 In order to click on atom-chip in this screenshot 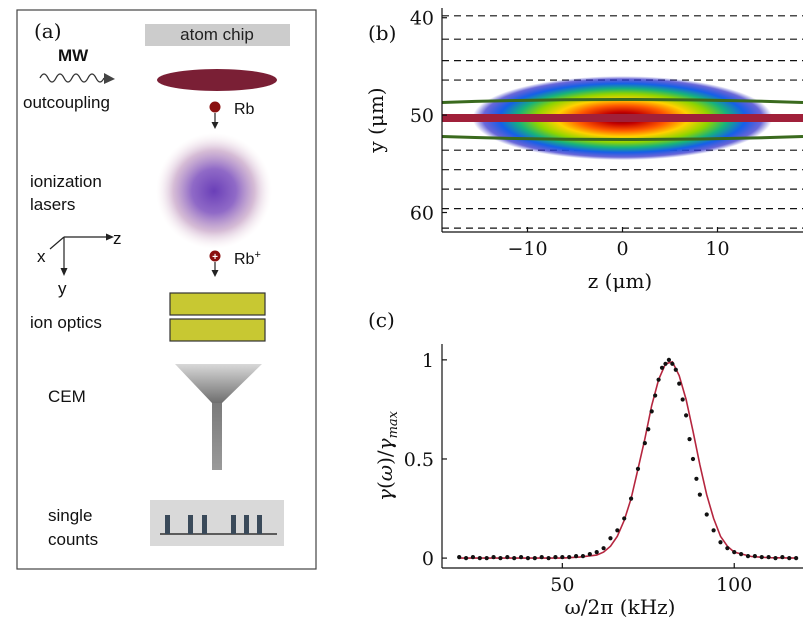, I will do `click(217, 35)`.